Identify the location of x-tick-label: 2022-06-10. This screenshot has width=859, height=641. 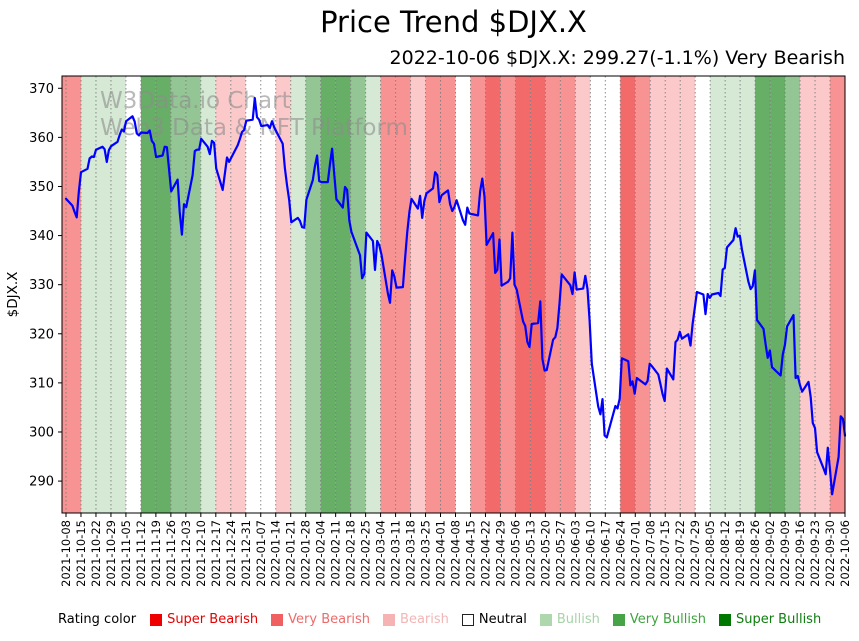
(590, 553).